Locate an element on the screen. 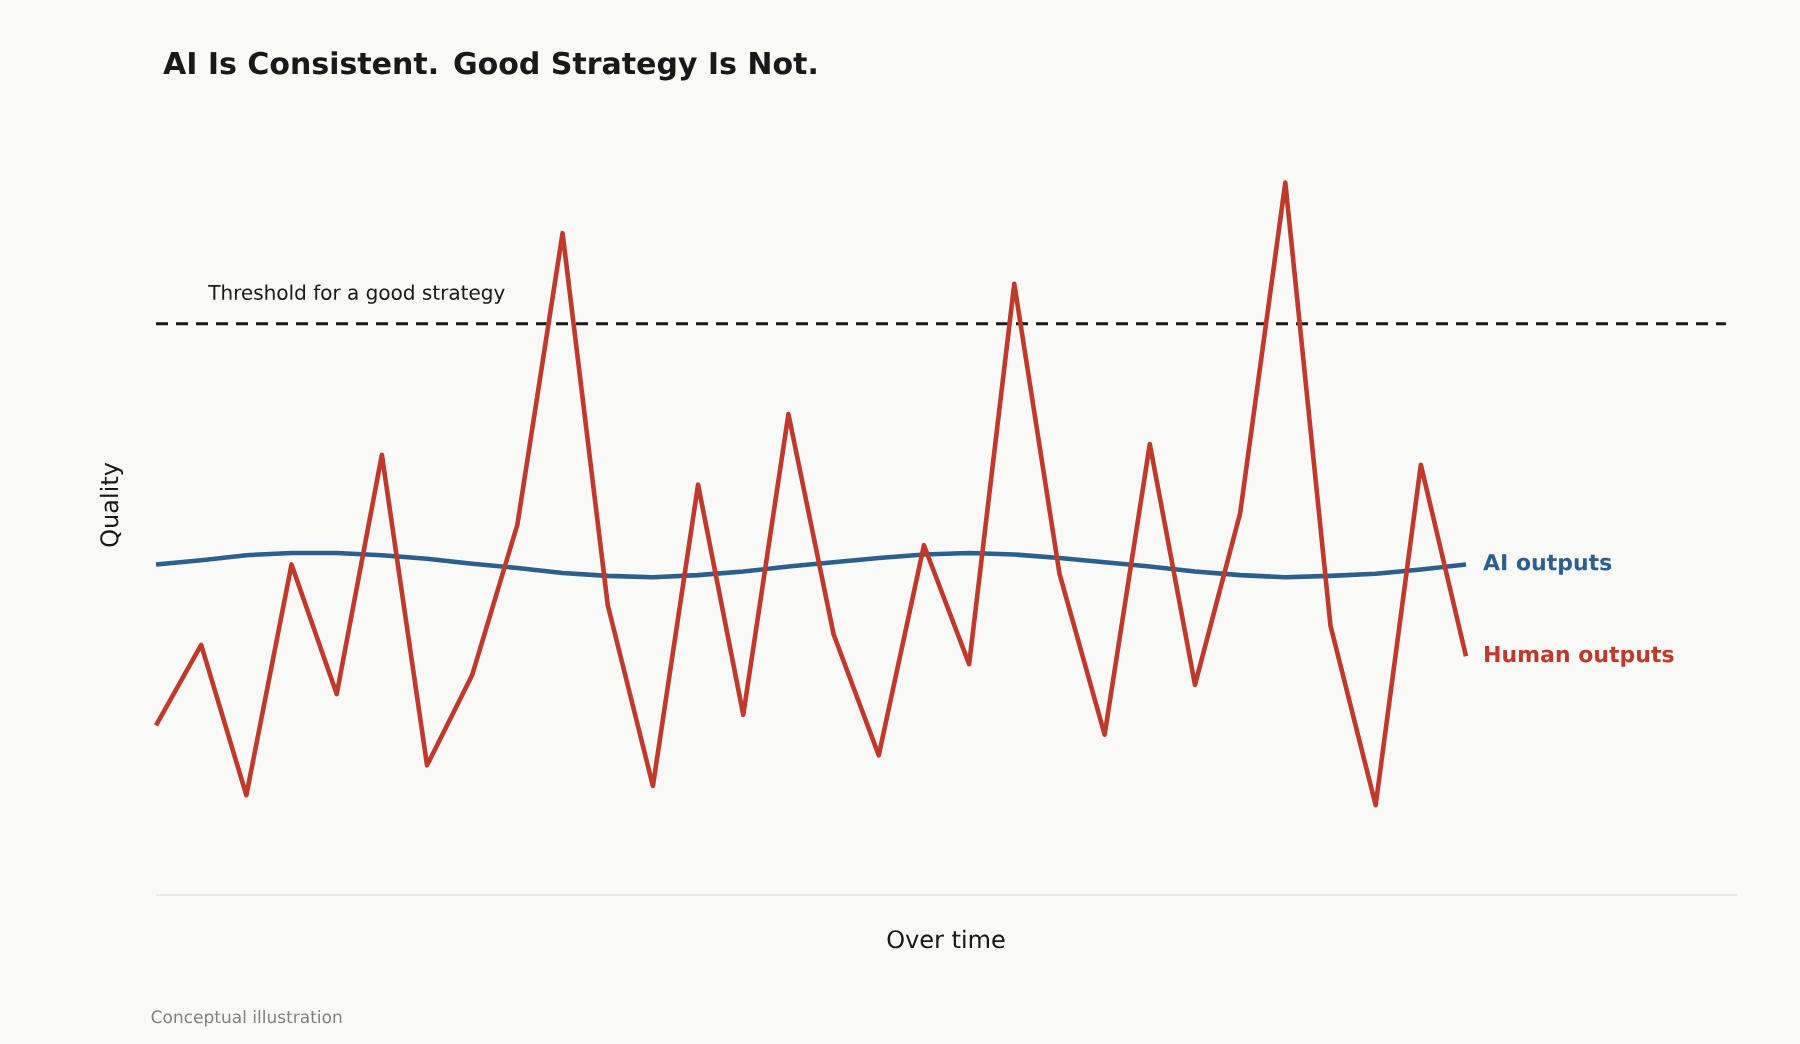 Image resolution: width=1800 pixels, height=1044 pixels. ref-line-label: Threshold for a good strategy is located at coordinates (356, 294).